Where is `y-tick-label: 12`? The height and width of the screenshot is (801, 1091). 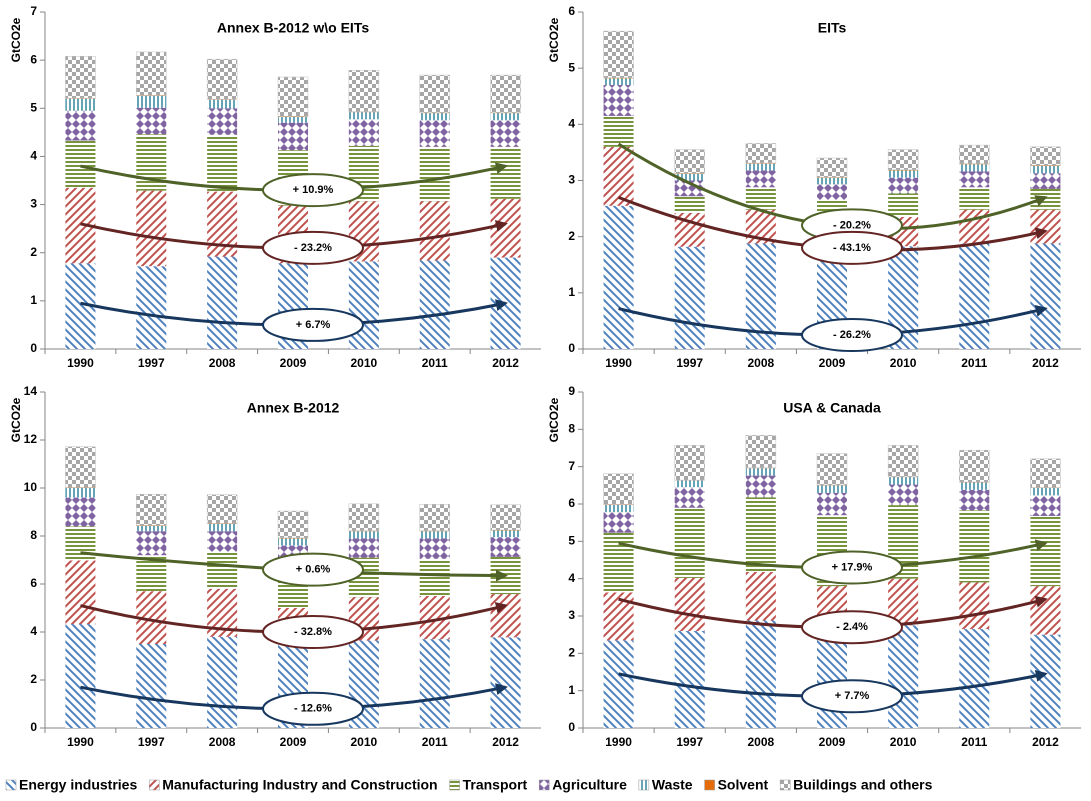
y-tick-label: 12 is located at coordinates (31, 439).